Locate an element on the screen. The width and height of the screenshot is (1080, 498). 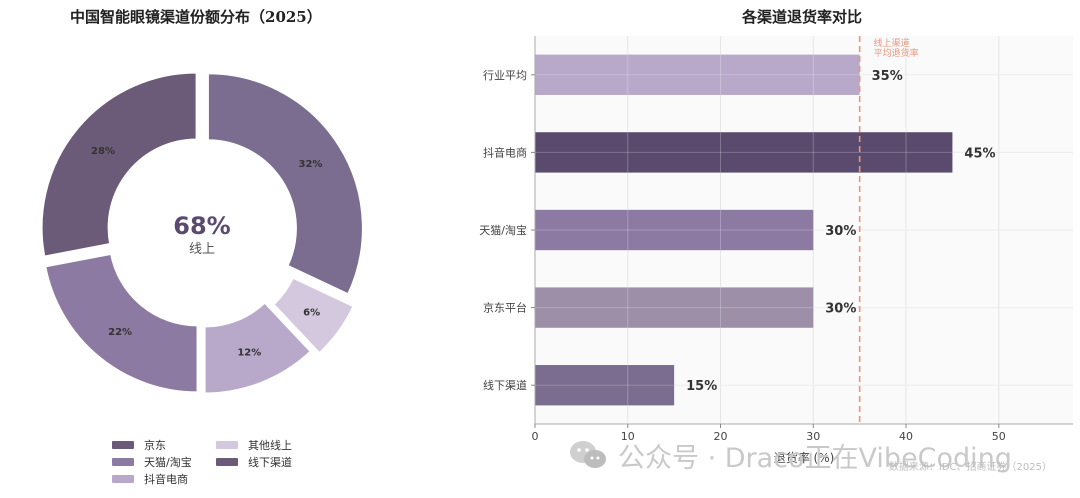
legend-item: 抖音电商 is located at coordinates (164, 479).